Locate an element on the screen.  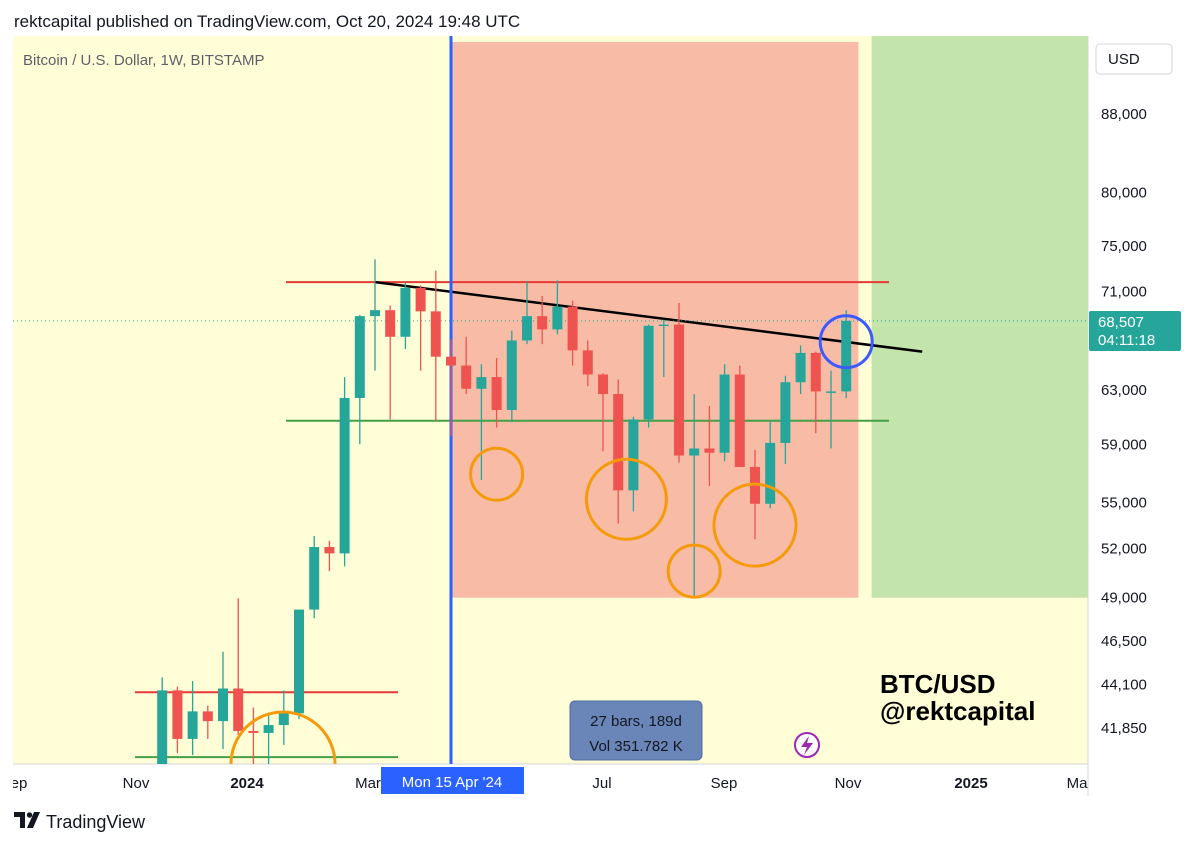
time-axis: ep Nov 2024 Mar Jul Sep Nov 2025 Ma is located at coordinates (549, 783).